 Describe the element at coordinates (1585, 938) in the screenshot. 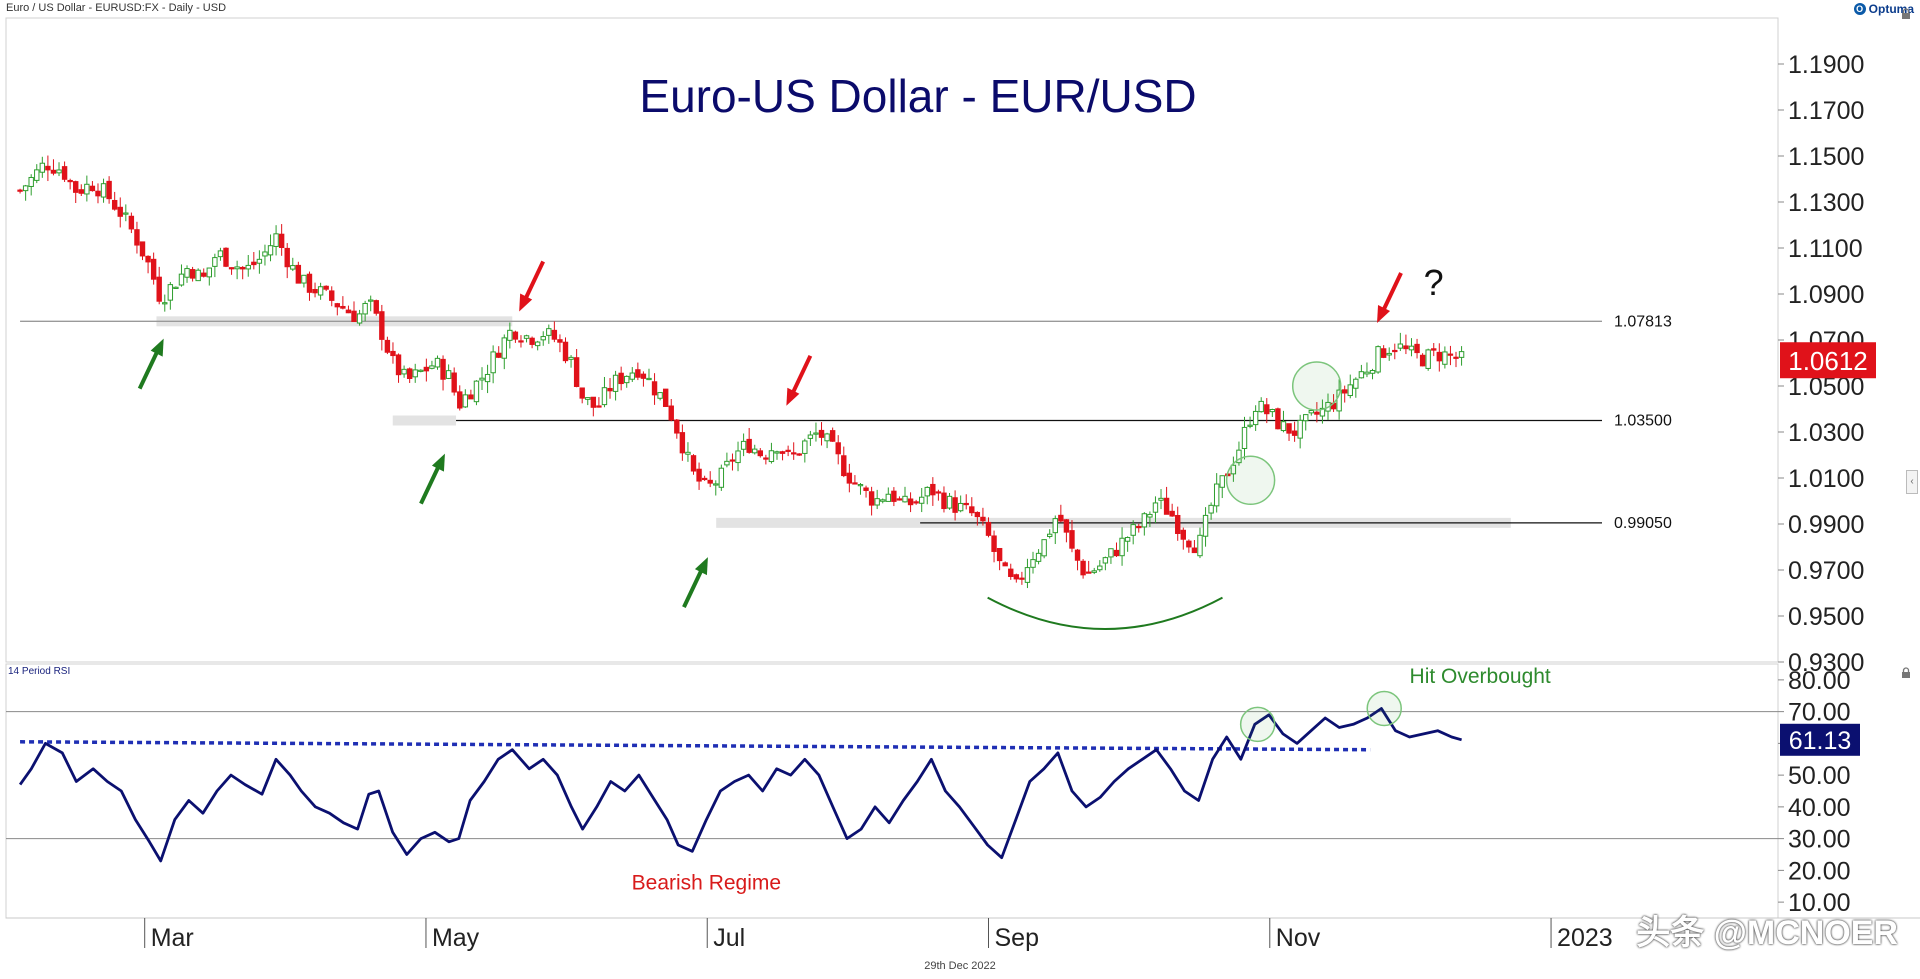

I see `x-tick-label: 2023` at that location.